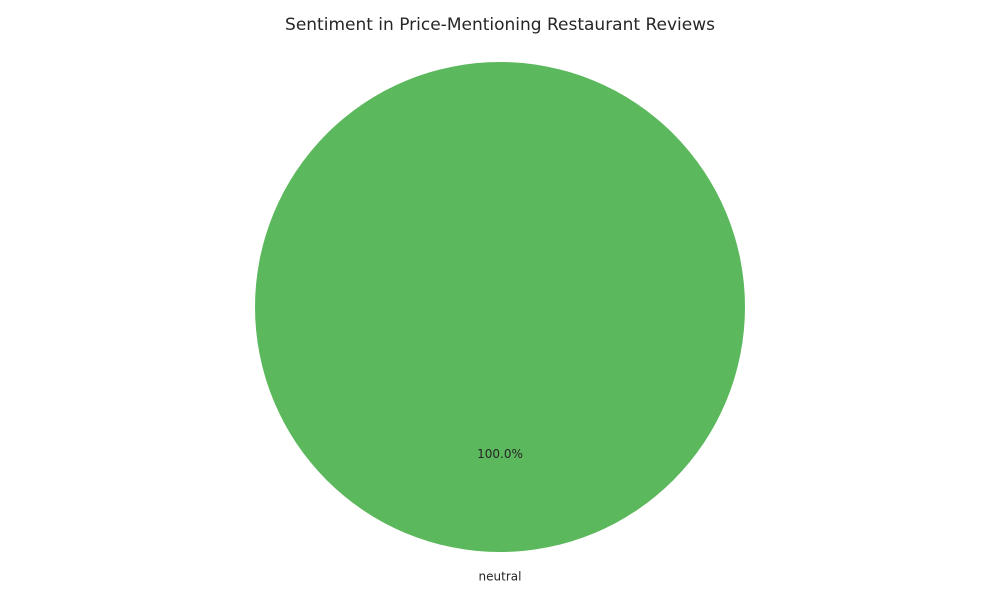  What do you see at coordinates (500, 454) in the screenshot?
I see `slice-percent-neutral: 100.0%` at bounding box center [500, 454].